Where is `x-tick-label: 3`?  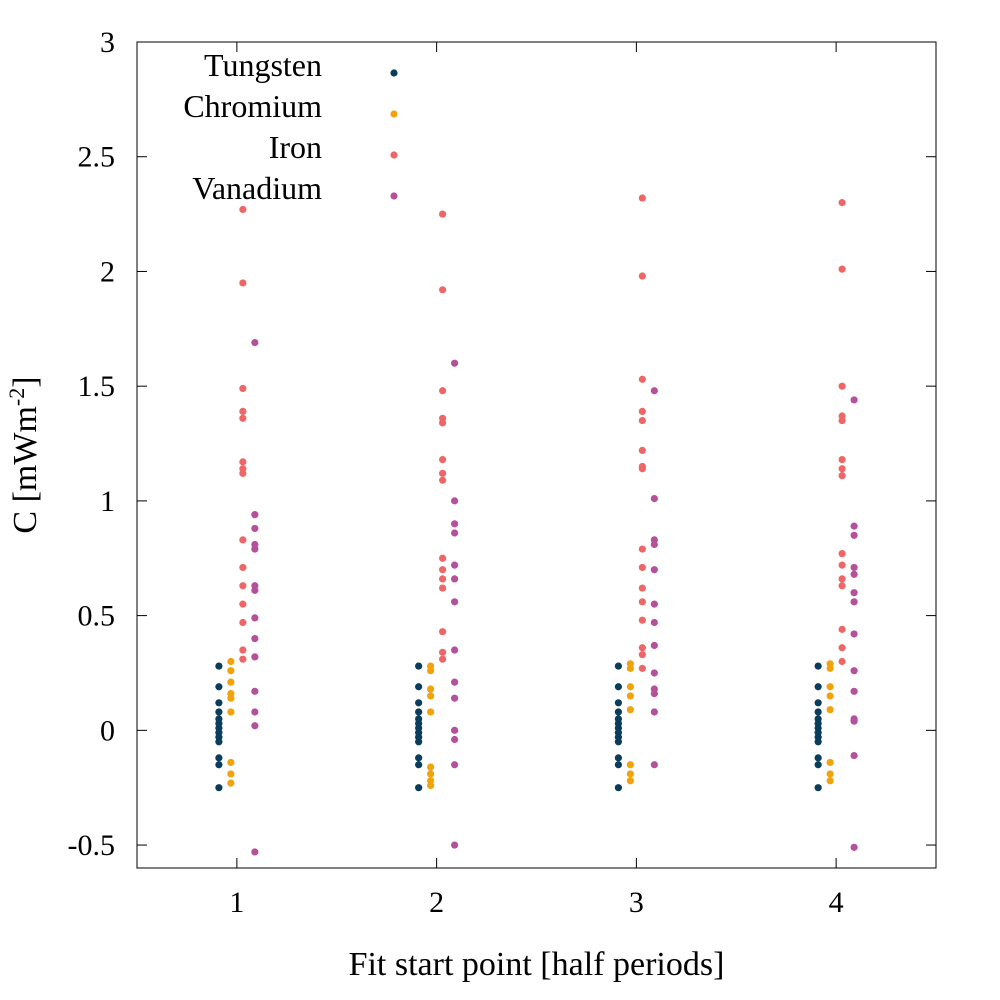 x-tick-label: 3 is located at coordinates (636, 902).